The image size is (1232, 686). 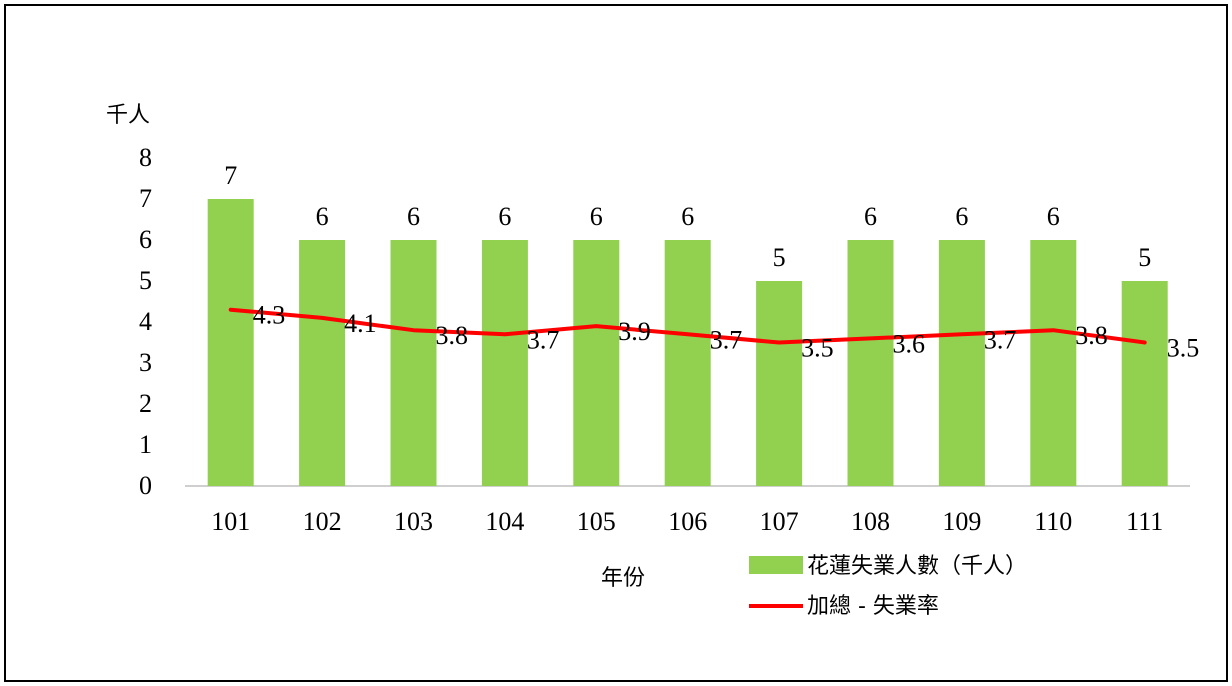 What do you see at coordinates (230, 175) in the screenshot?
I see `bar-data-label: 7` at bounding box center [230, 175].